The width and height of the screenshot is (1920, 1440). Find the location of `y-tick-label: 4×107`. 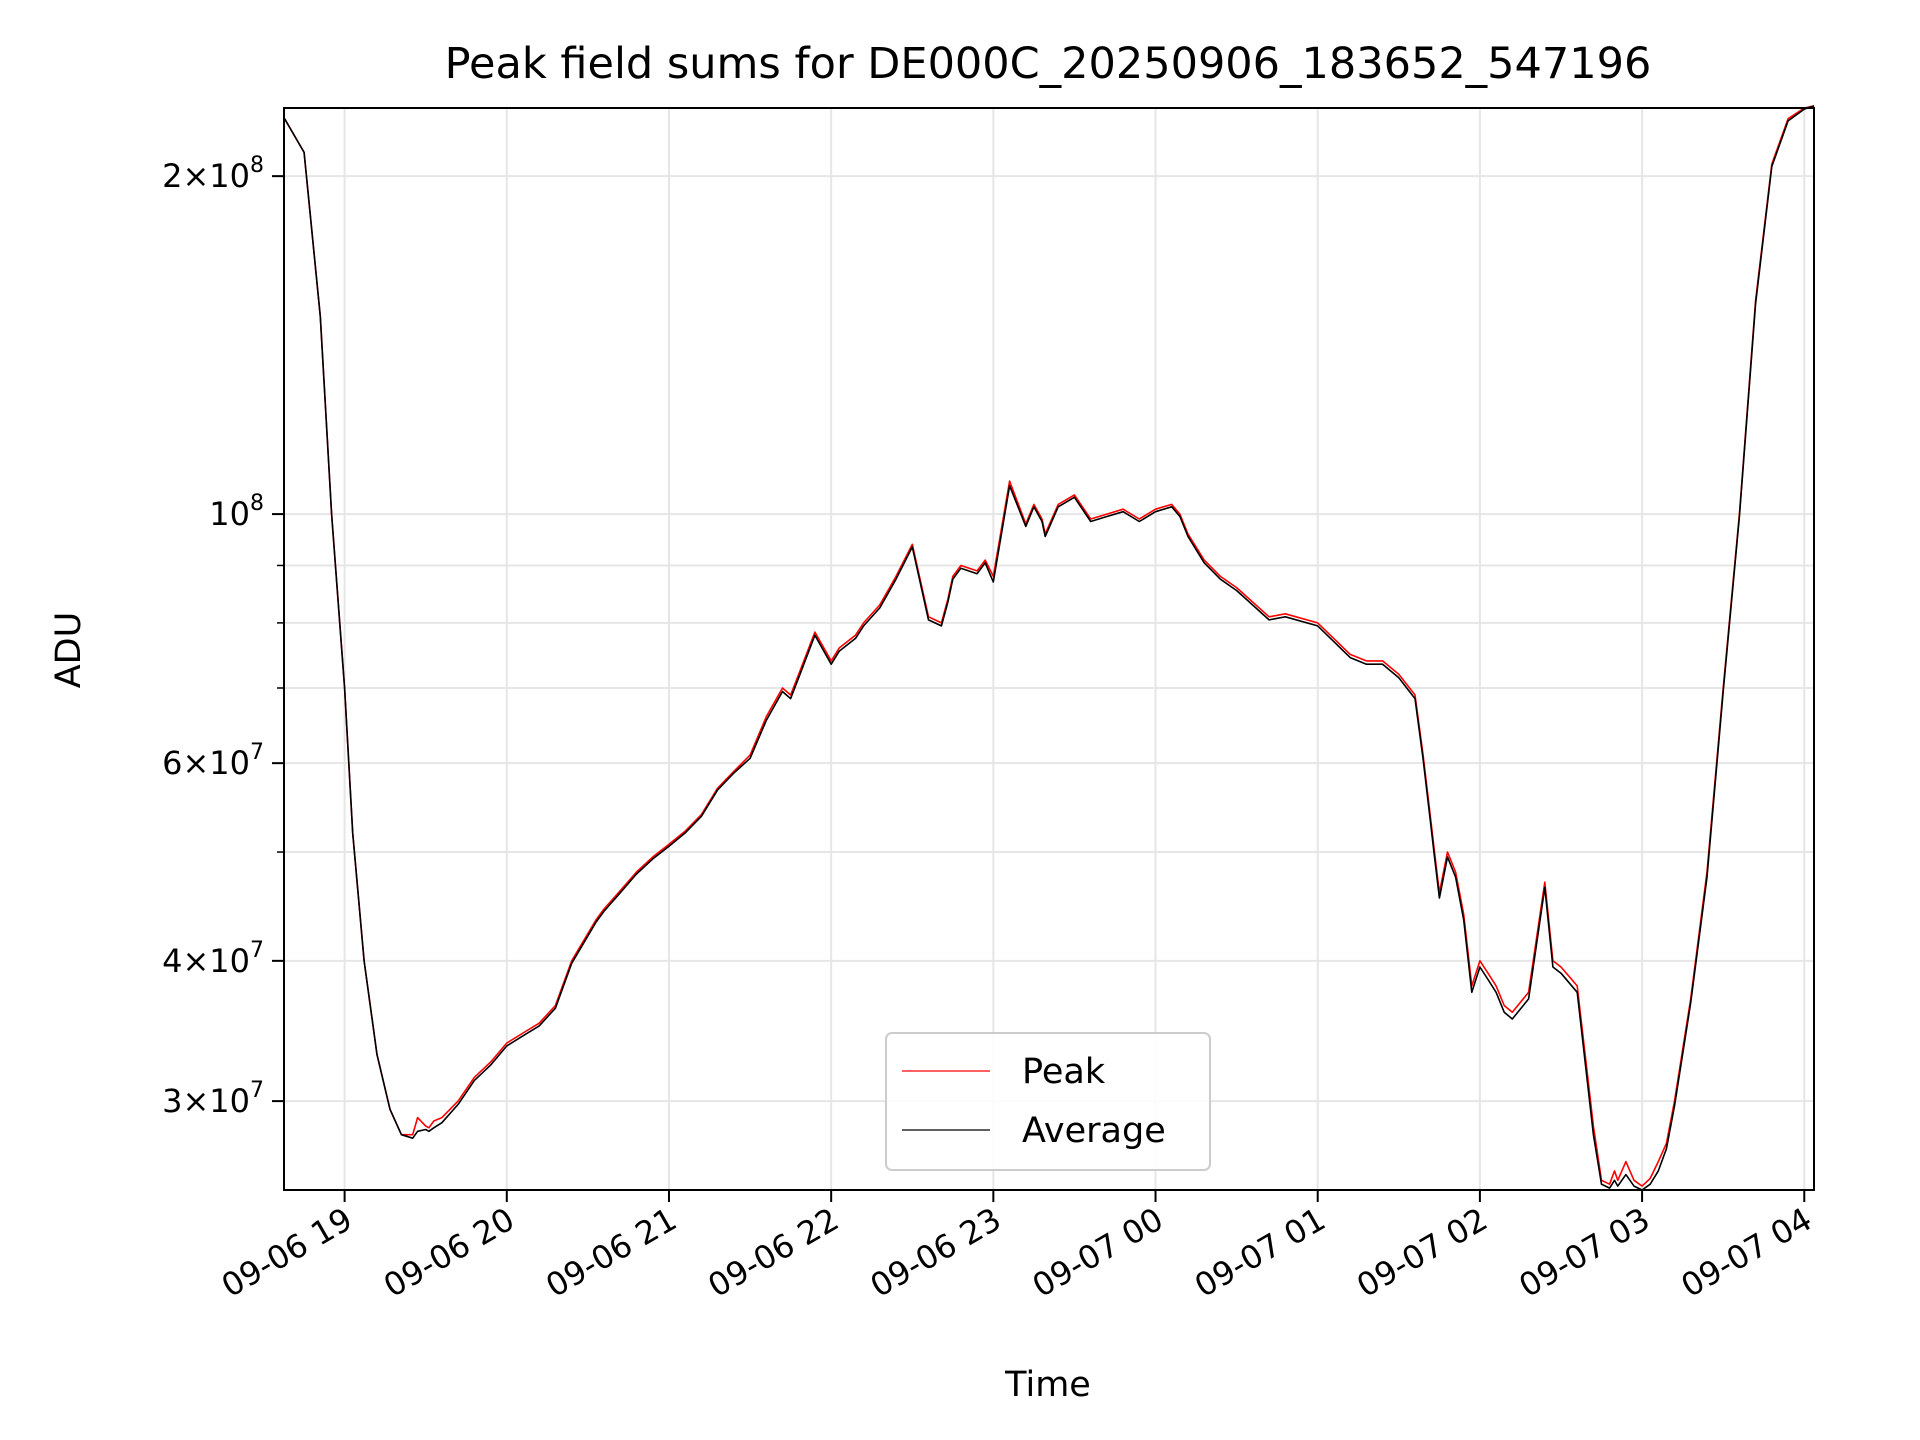

y-tick-label: 4×107 is located at coordinates (213, 959).